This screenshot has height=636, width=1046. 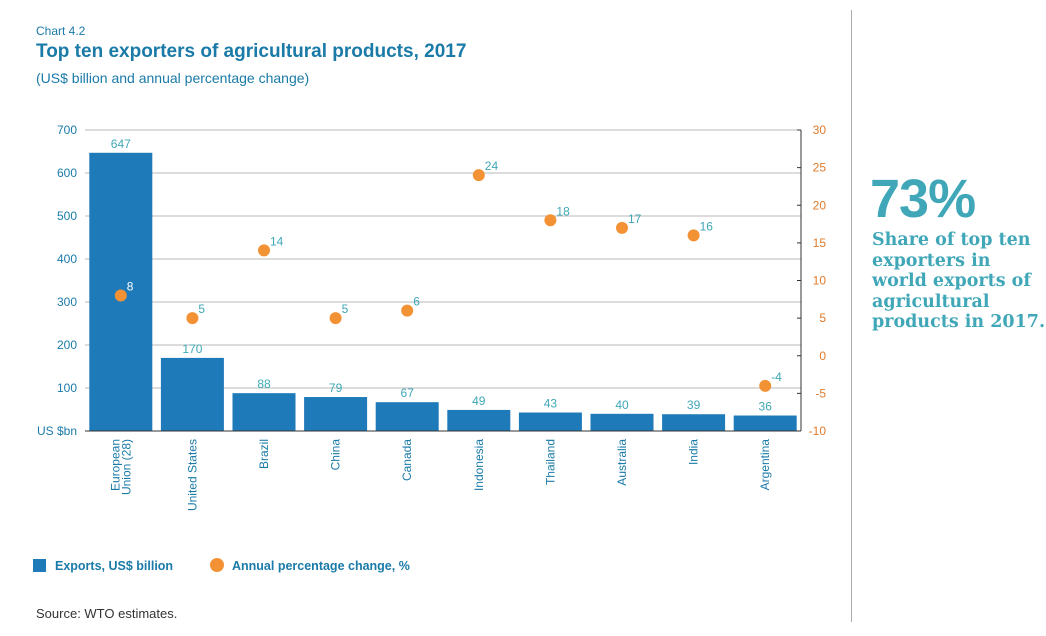 What do you see at coordinates (820, 393) in the screenshot?
I see `right-axis-tick-label: -5` at bounding box center [820, 393].